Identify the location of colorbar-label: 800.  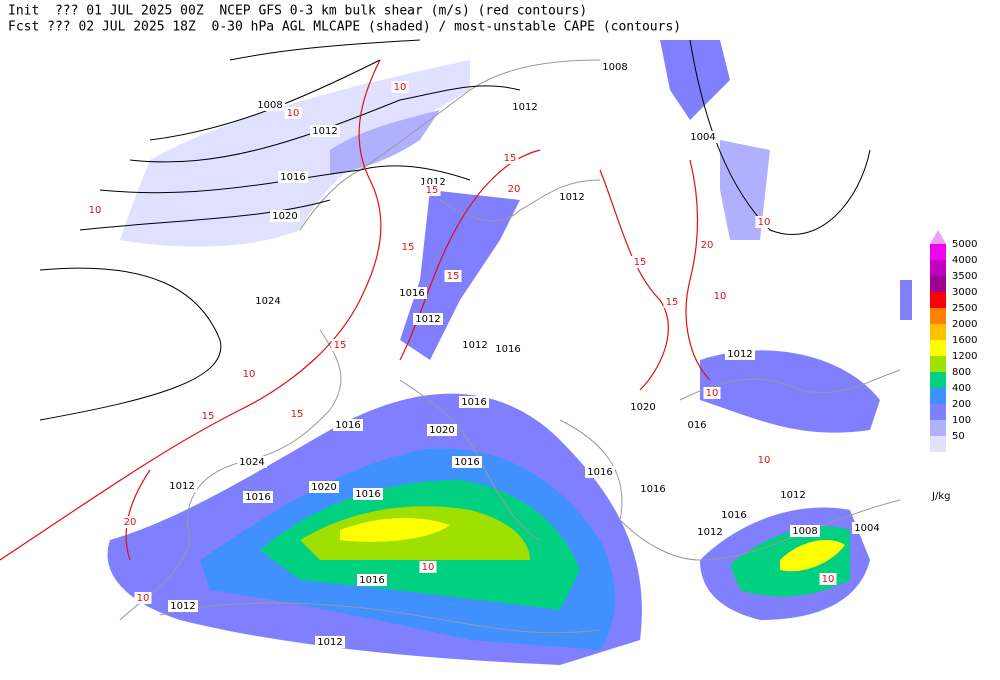
(961, 372).